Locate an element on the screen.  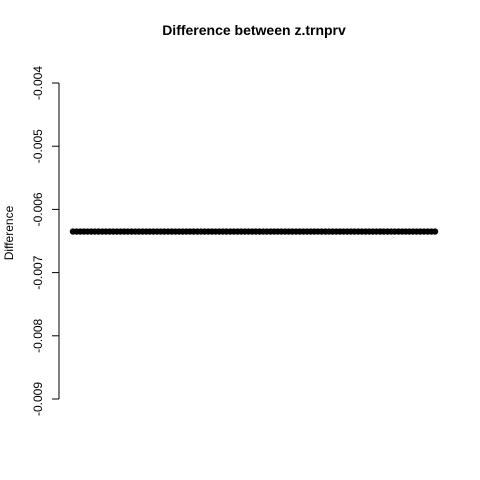
y-tick-label: -0.006 is located at coordinates (38, 209).